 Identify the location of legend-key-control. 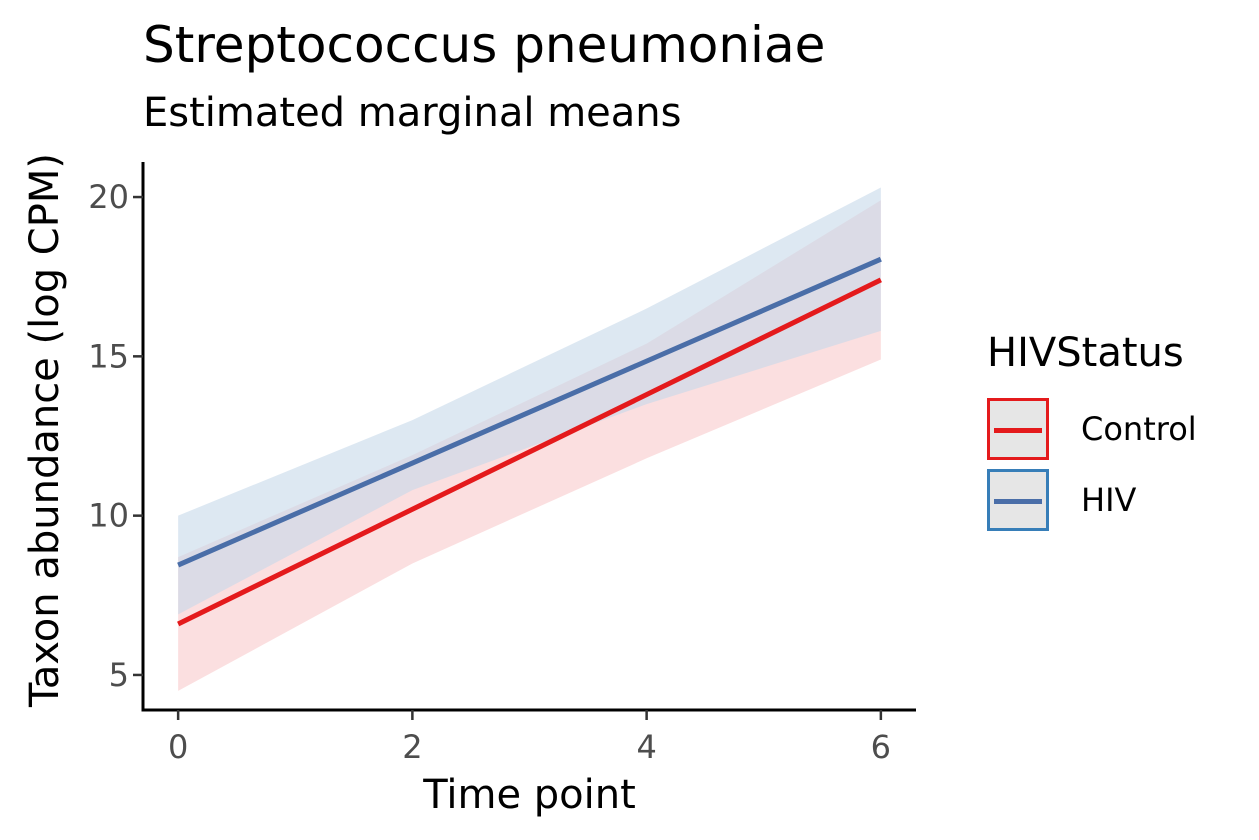
(1018, 429).